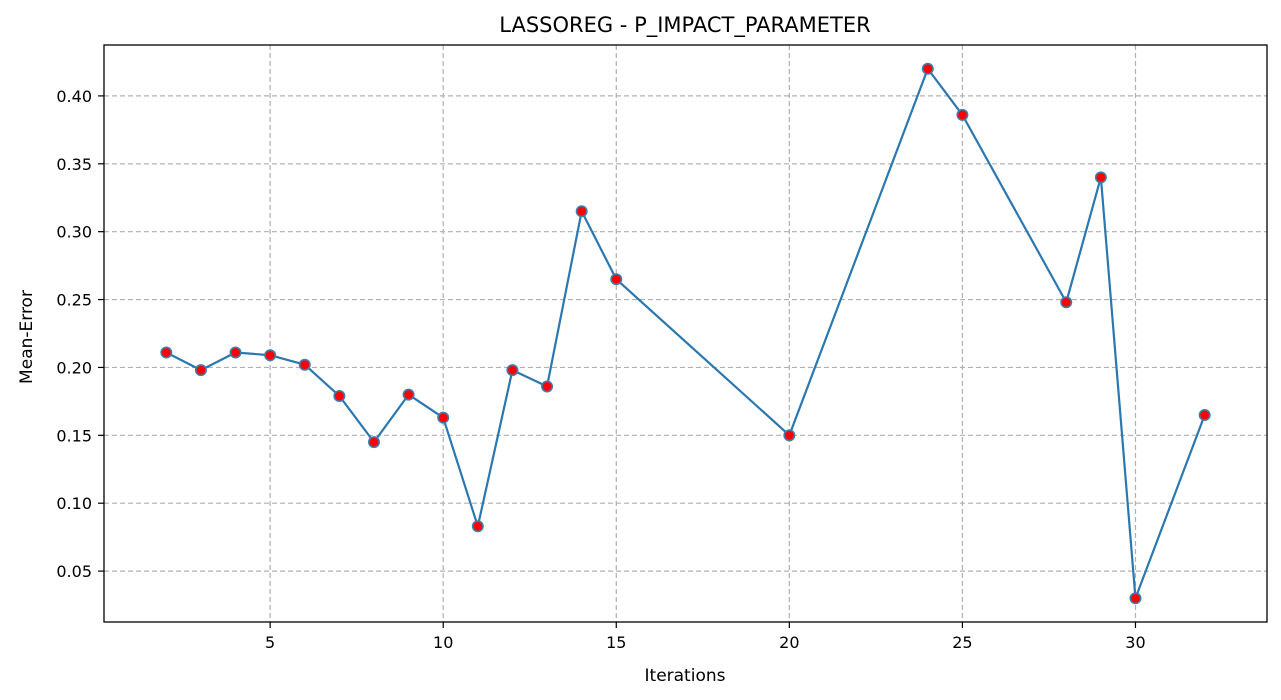  I want to click on y-tick-label: 0.05, so click(74, 571).